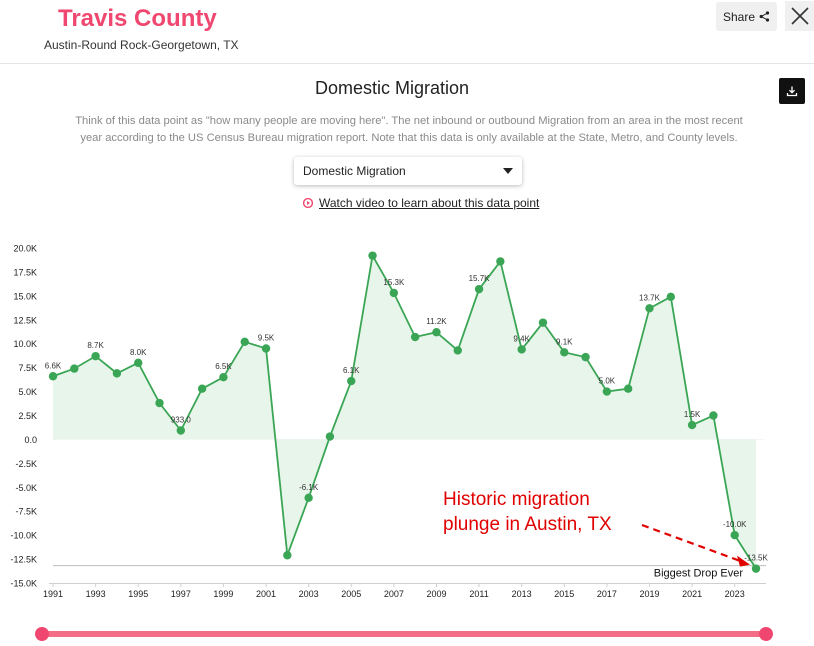 The width and height of the screenshot is (814, 646). I want to click on share-label: Share, so click(739, 16).